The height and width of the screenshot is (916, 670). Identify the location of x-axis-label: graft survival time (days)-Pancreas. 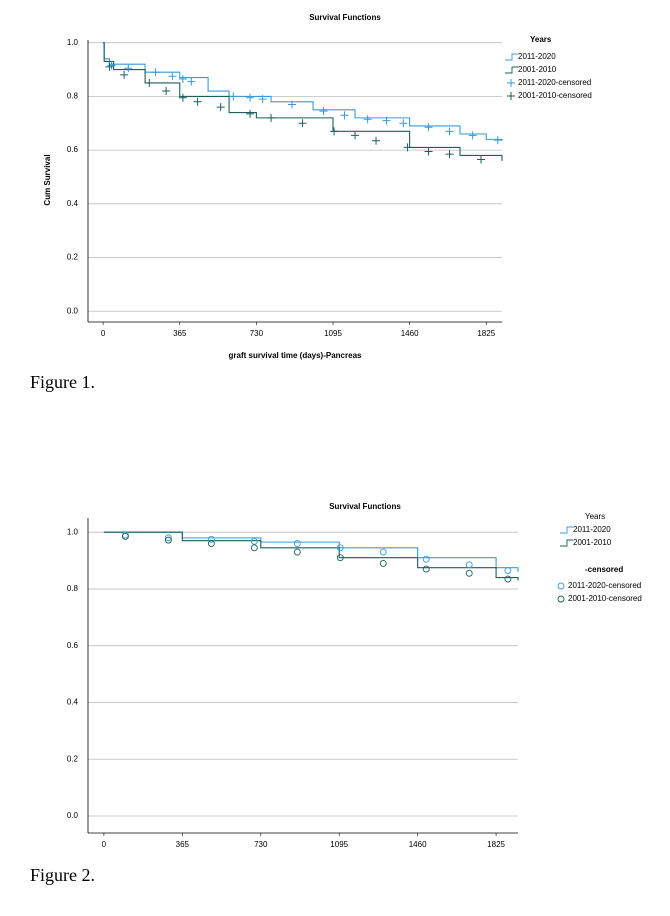
(295, 355).